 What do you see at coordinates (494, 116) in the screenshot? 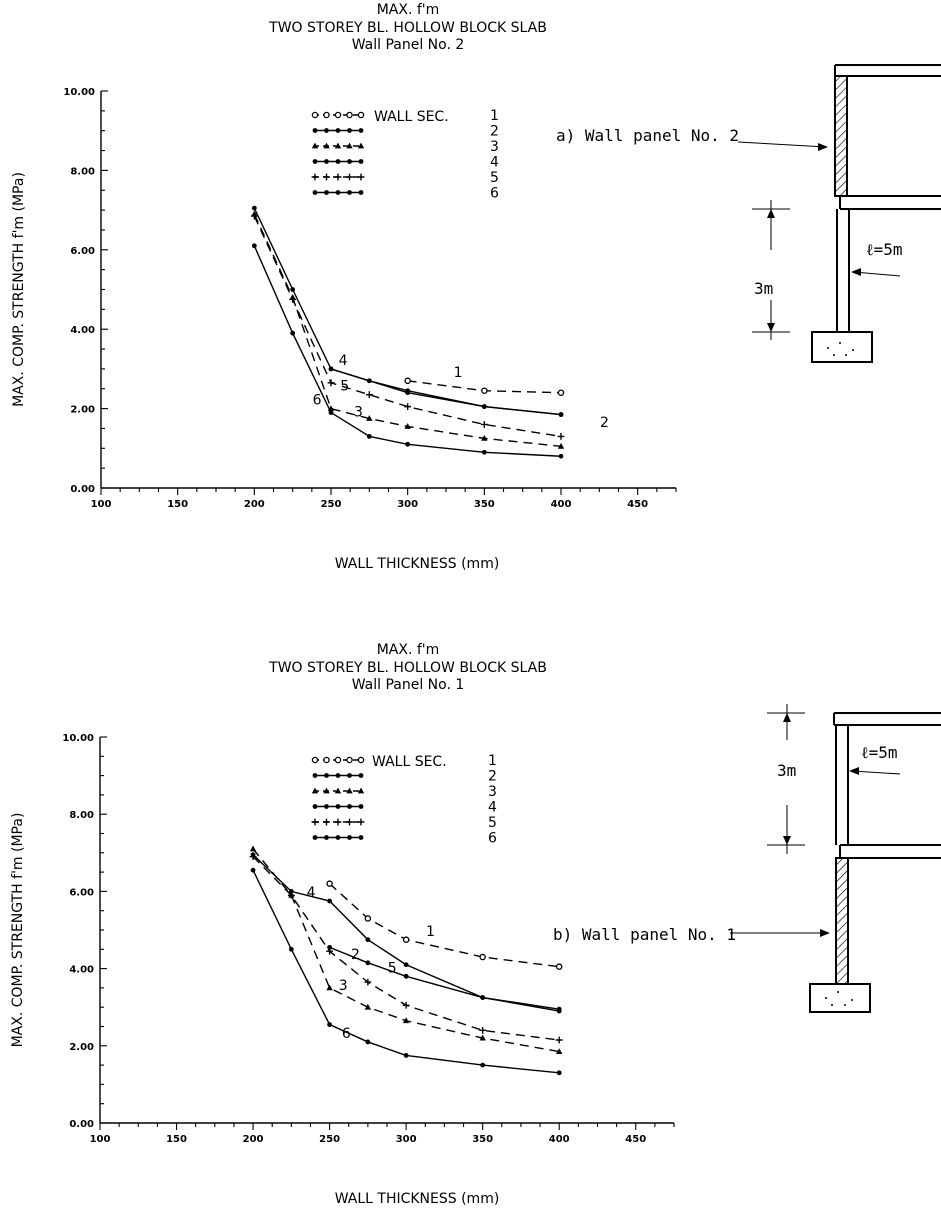
I see `legend-entry-1: 1` at bounding box center [494, 116].